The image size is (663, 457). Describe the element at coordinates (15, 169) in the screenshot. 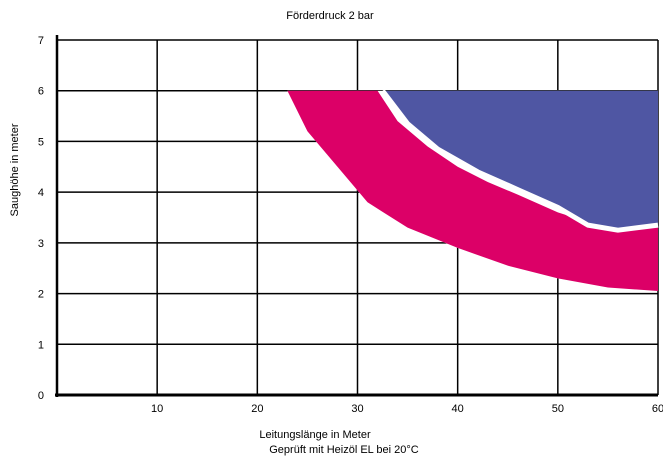

I see `y-axis-label: Saughöhe in meter` at that location.